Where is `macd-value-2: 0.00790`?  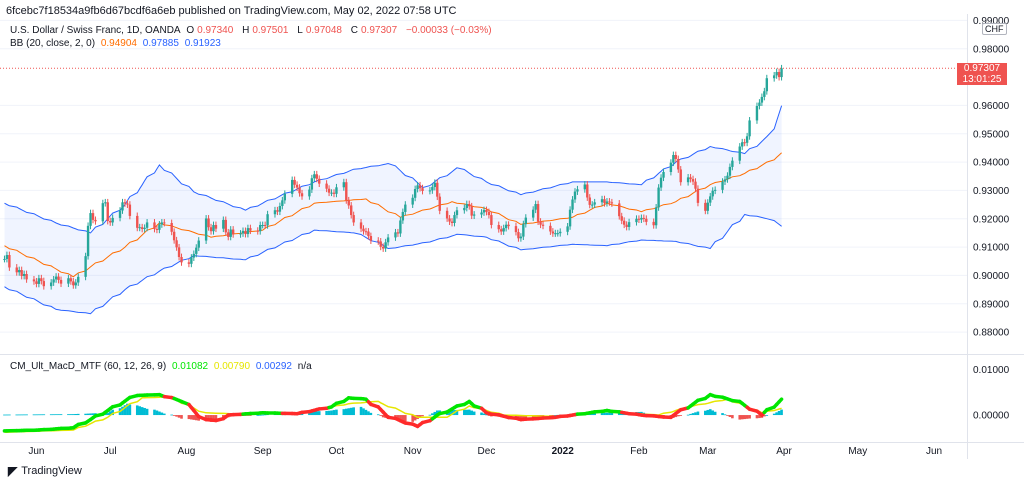
macd-value-2: 0.00790 is located at coordinates (232, 366).